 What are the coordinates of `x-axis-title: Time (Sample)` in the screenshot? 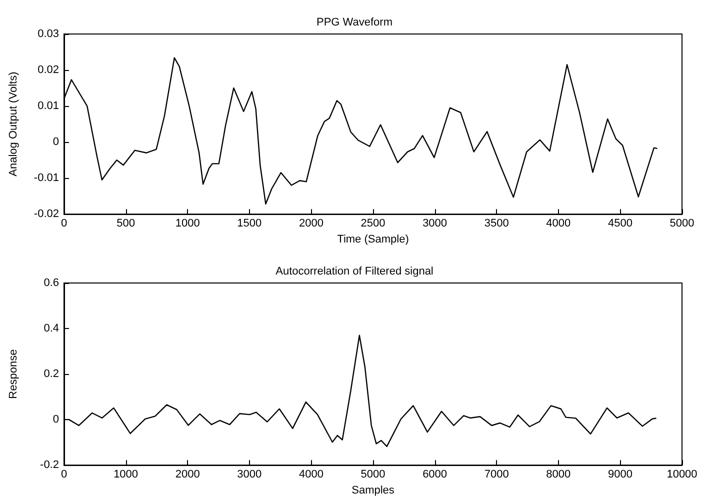 It's located at (373, 240).